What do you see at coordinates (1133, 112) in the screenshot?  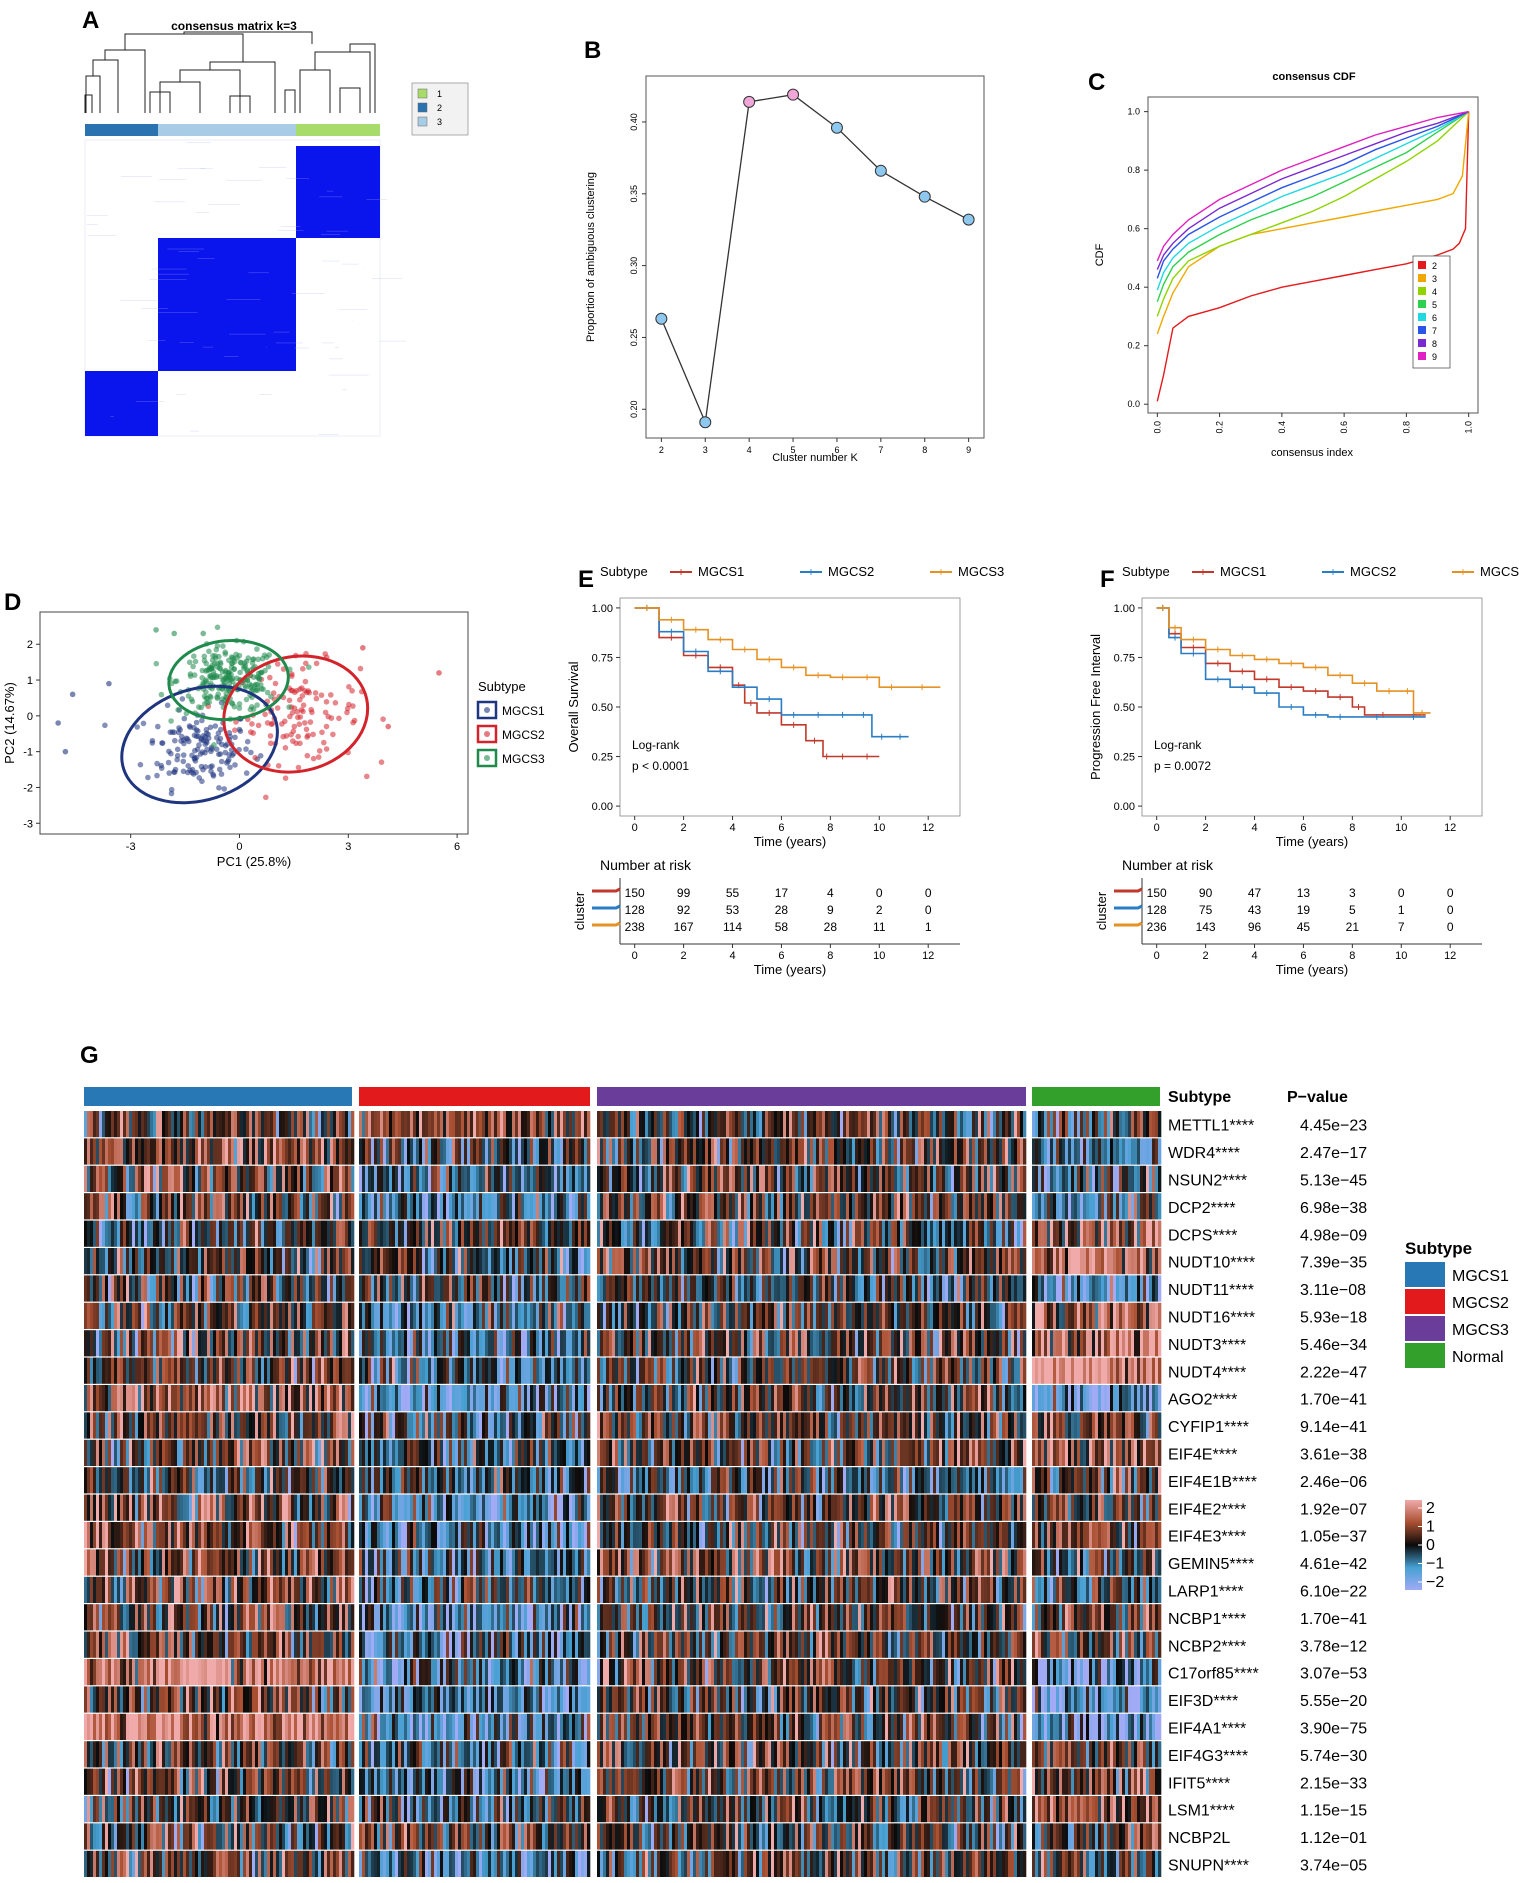 I see `c-ytick-label: 1.0` at bounding box center [1133, 112].